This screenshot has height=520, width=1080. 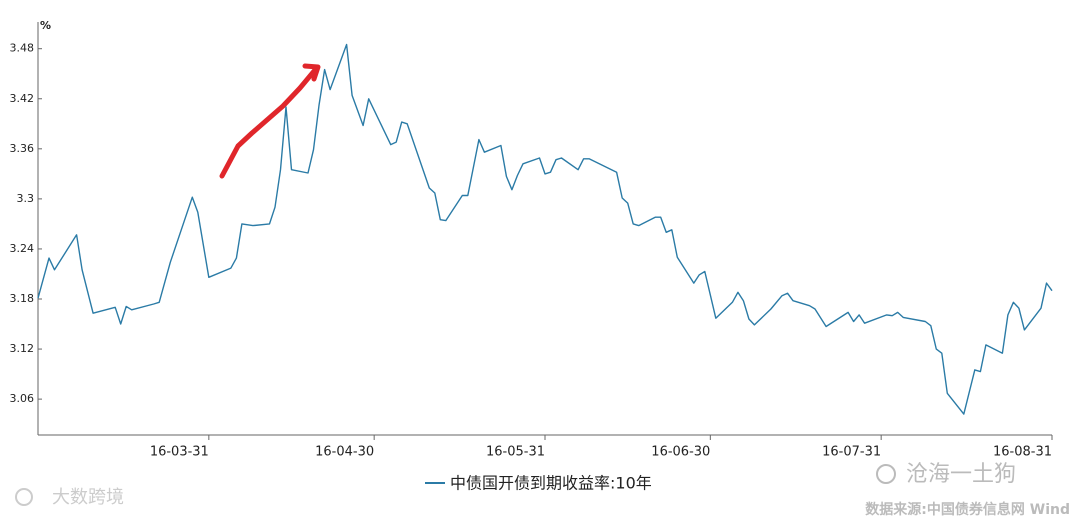 What do you see at coordinates (22, 48) in the screenshot?
I see `y-tick-label: 3.48` at bounding box center [22, 48].